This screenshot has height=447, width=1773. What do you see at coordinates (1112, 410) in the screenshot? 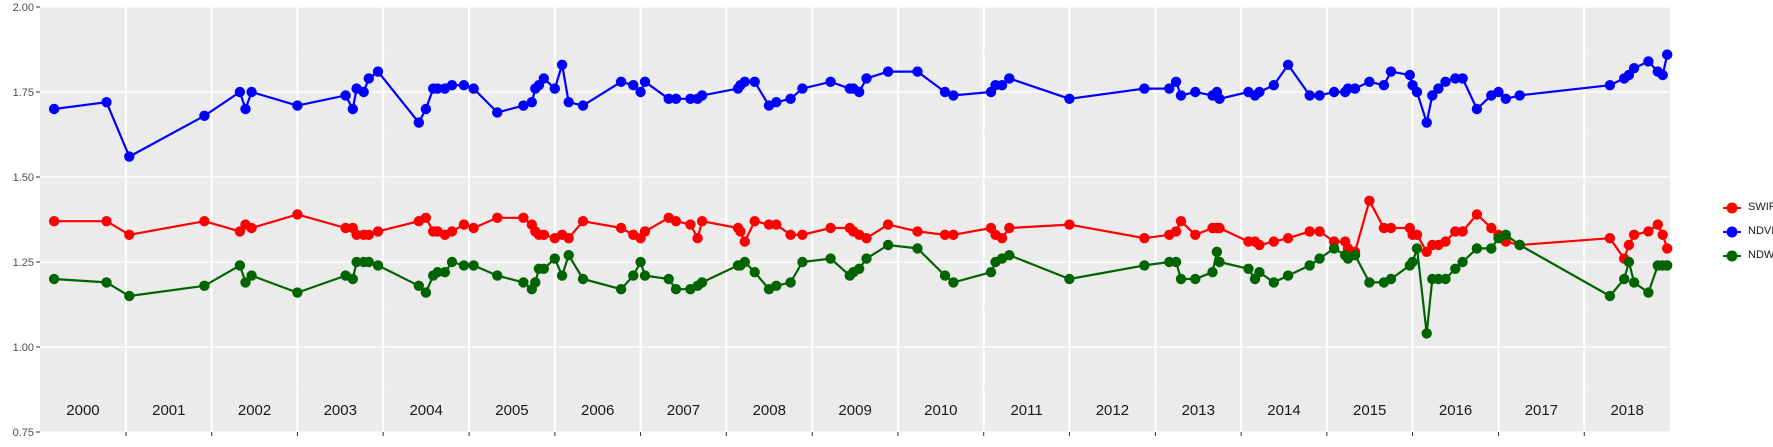
I see `year-label: 2012` at bounding box center [1112, 410].